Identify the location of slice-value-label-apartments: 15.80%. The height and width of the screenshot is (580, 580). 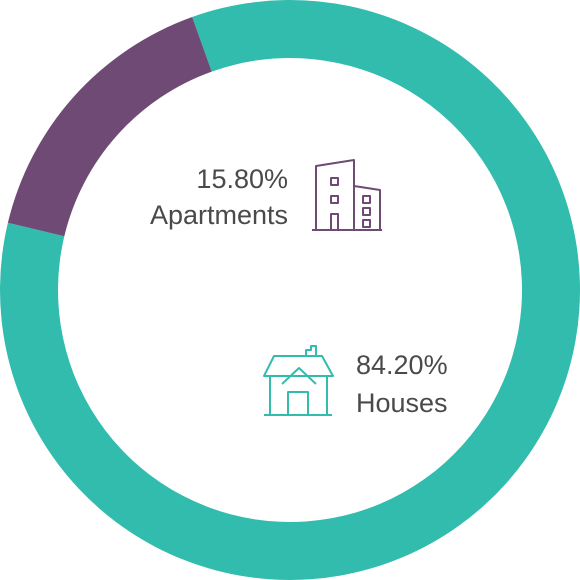
(242, 179).